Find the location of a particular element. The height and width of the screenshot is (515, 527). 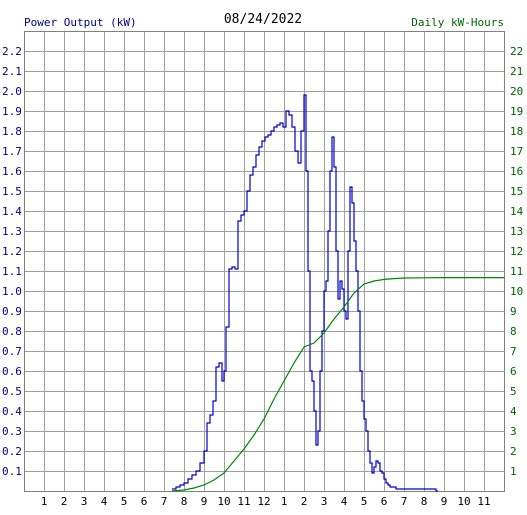

x-tick-label: 12 is located at coordinates (263, 501).